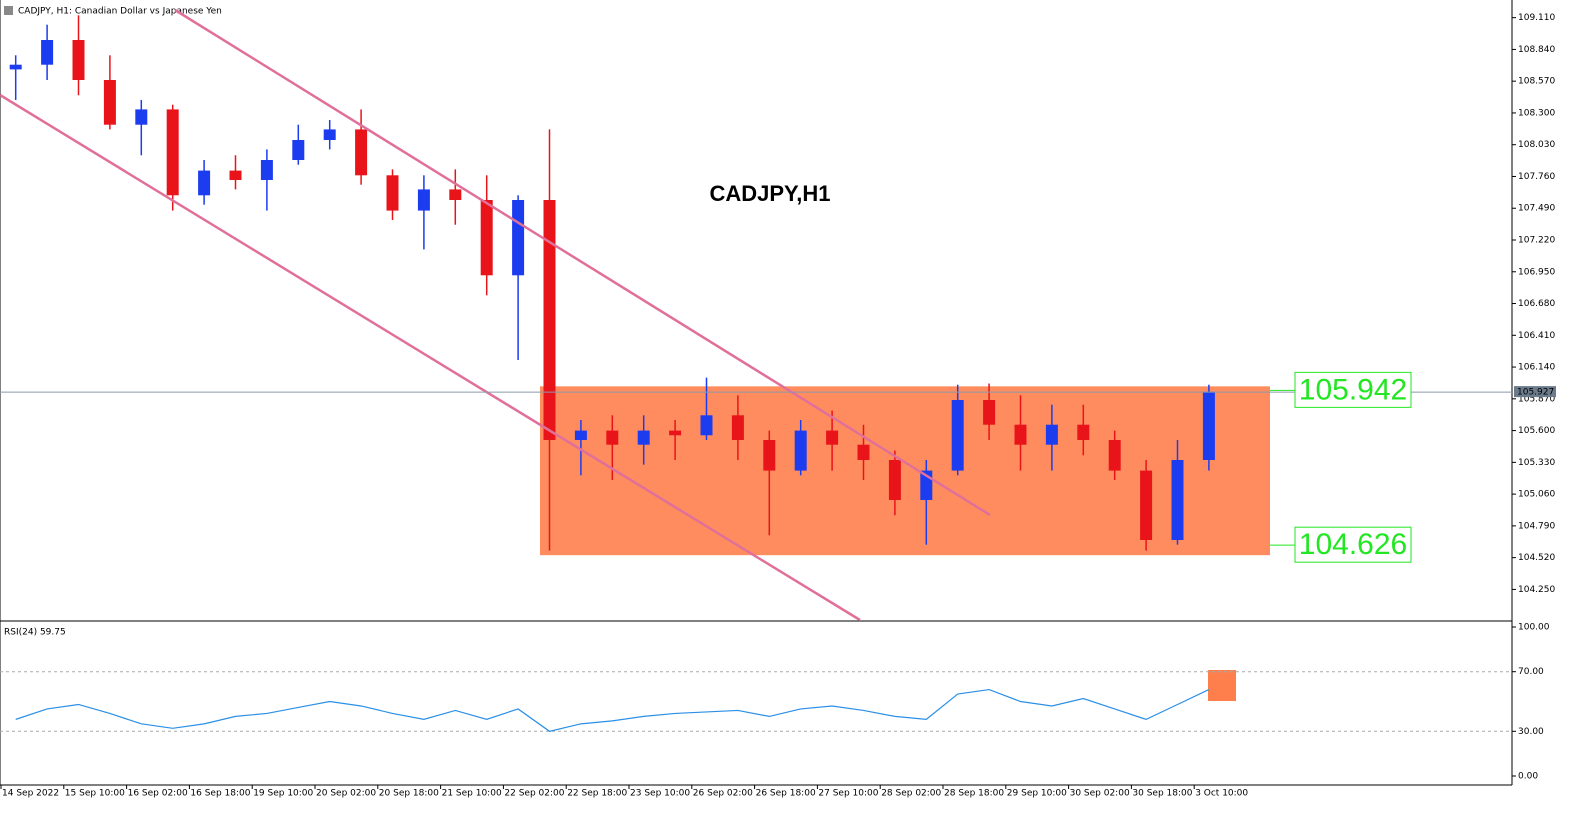 This screenshot has width=1594, height=818. Describe the element at coordinates (769, 193) in the screenshot. I see `chart-title: CADJPY,H1` at that location.